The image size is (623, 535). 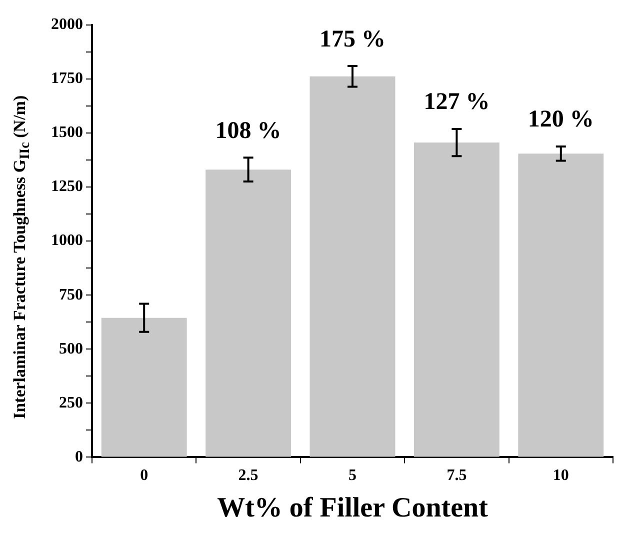 I want to click on y-tick-label: 1500, so click(x=67, y=133).